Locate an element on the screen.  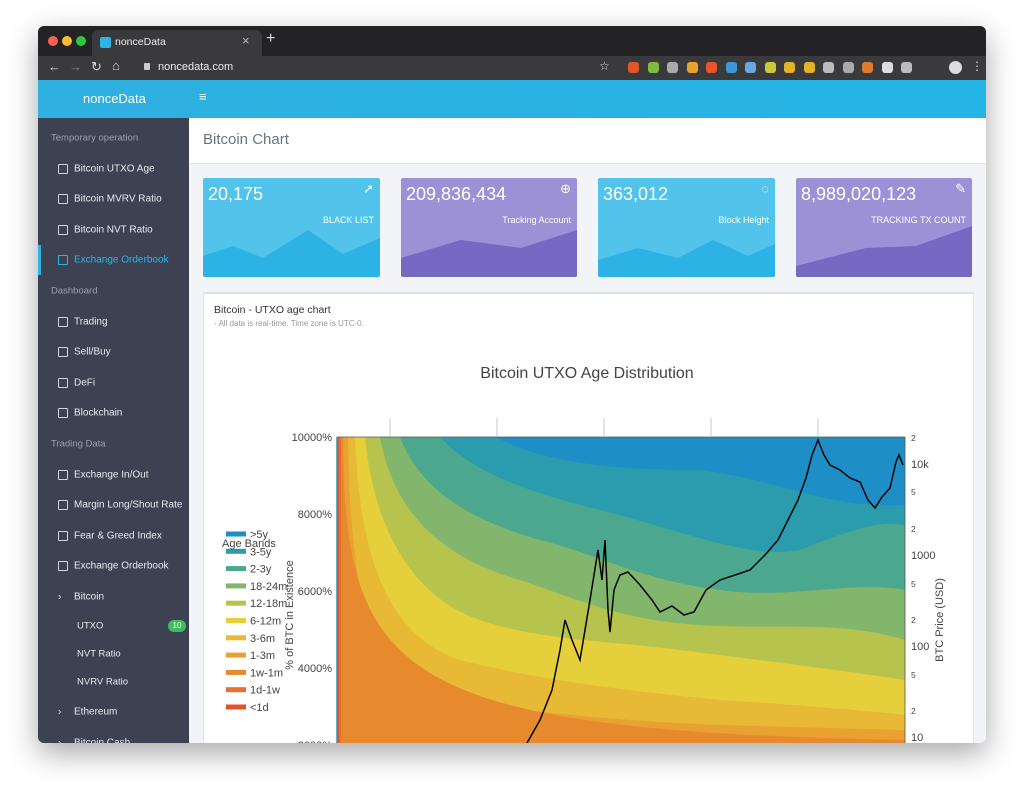
brand: nonceData is located at coordinates (114, 98).